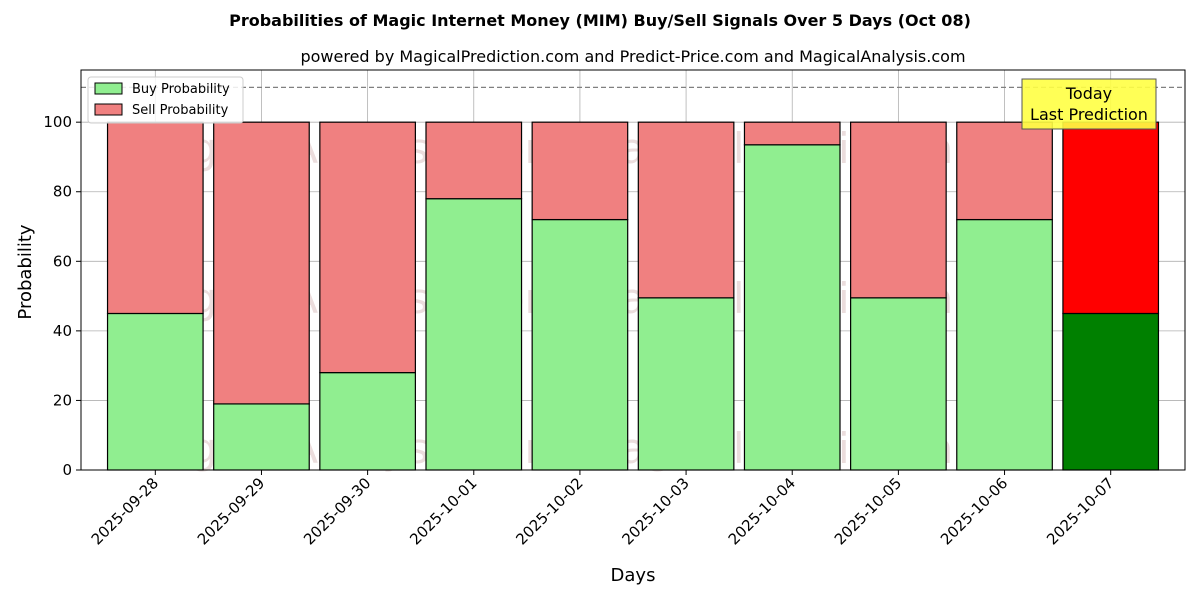 This screenshot has width=1200, height=600. I want to click on x-axis-label: Days, so click(633, 575).